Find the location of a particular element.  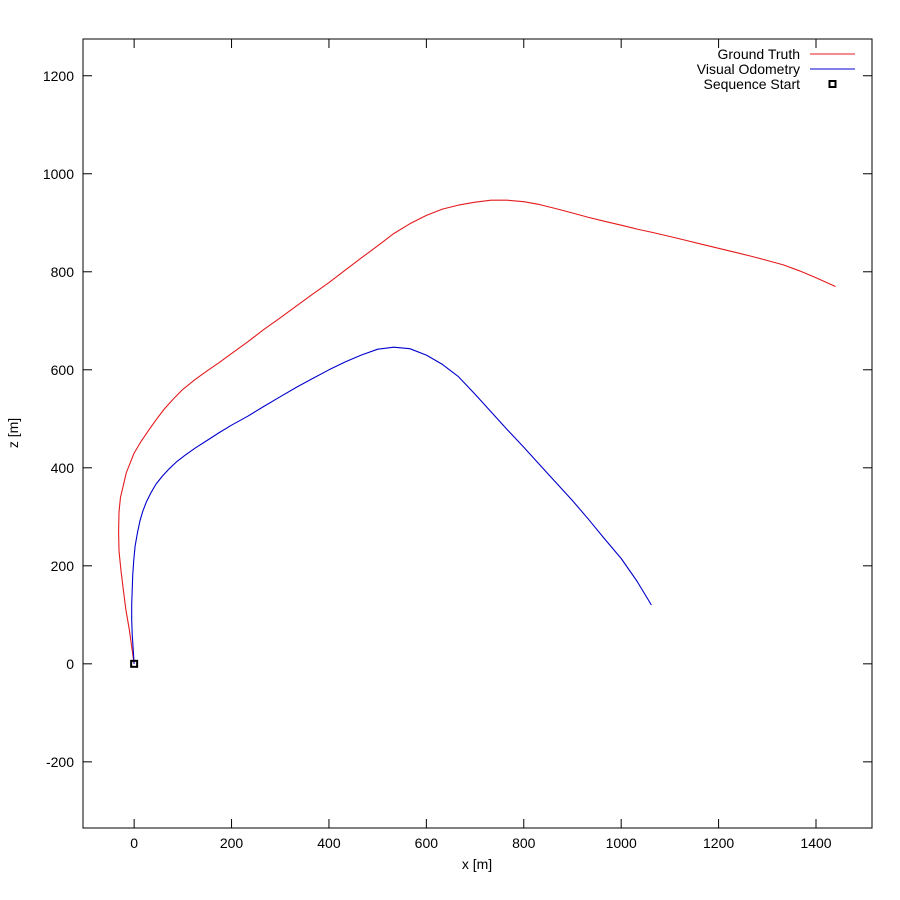

y-tick-label: 400 is located at coordinates (63, 468).